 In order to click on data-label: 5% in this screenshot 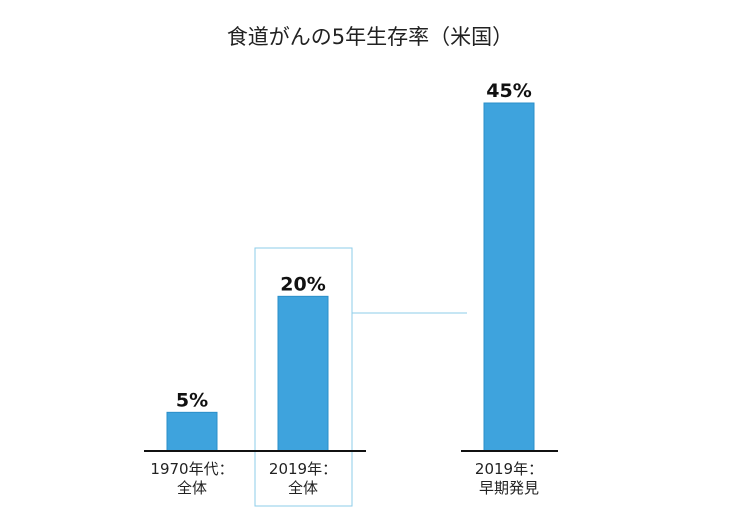, I will do `click(192, 400)`.